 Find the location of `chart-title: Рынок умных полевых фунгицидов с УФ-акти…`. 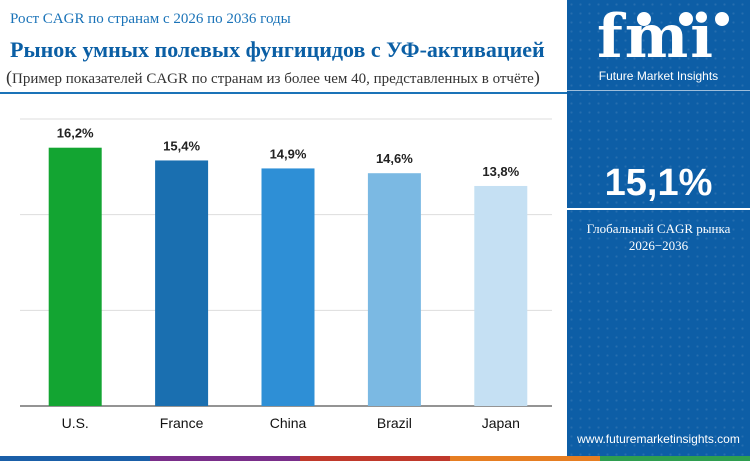

chart-title: Рынок умных полевых фунгицидов с УФ-акти… is located at coordinates (277, 49).